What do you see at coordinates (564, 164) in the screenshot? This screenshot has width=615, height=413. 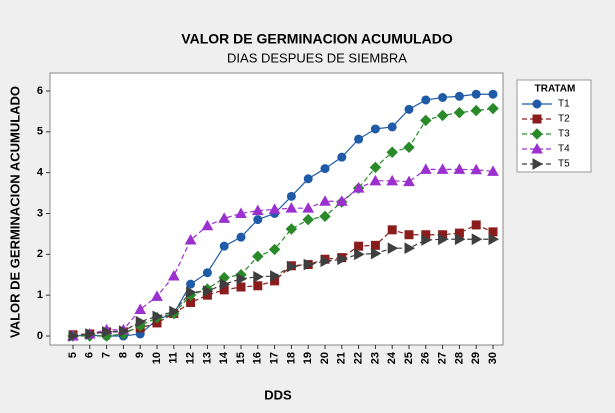 I see `legend-label: T5` at bounding box center [564, 164].